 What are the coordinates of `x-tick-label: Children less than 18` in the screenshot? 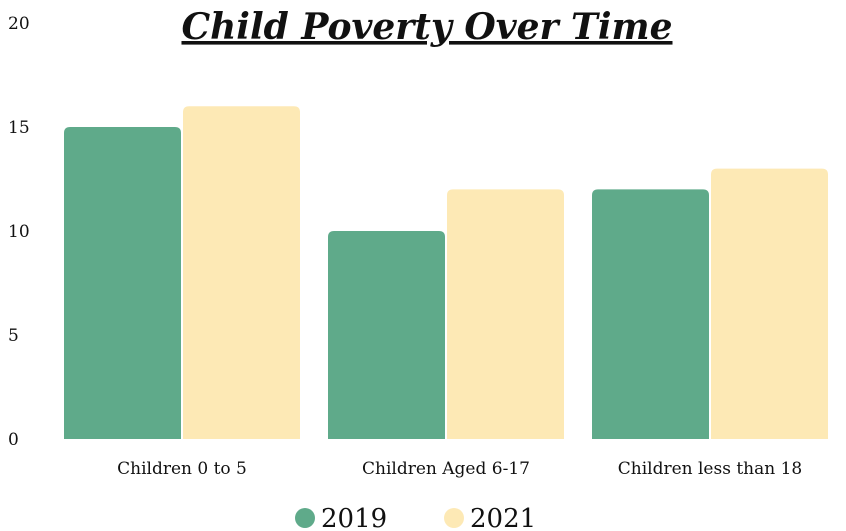 It's located at (710, 469).